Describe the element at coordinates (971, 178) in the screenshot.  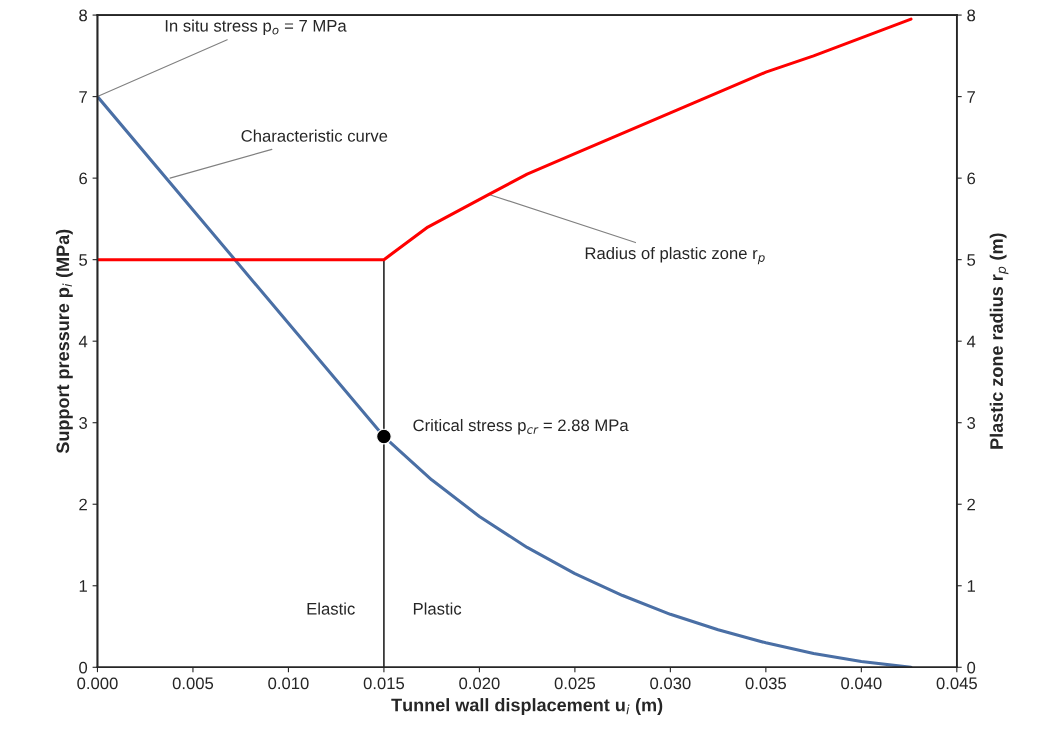
I see `y2-tick-label: 6` at that location.